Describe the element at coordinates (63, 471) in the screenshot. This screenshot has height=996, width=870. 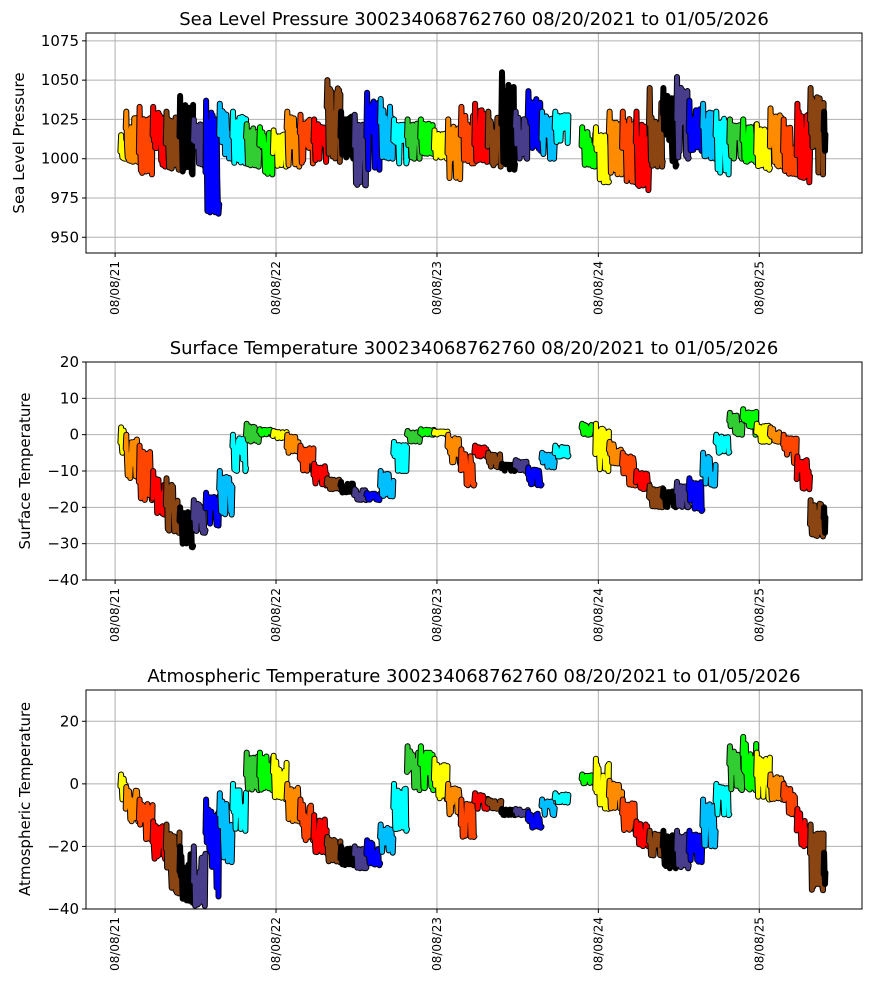
I see `y-tick-label: −10` at that location.